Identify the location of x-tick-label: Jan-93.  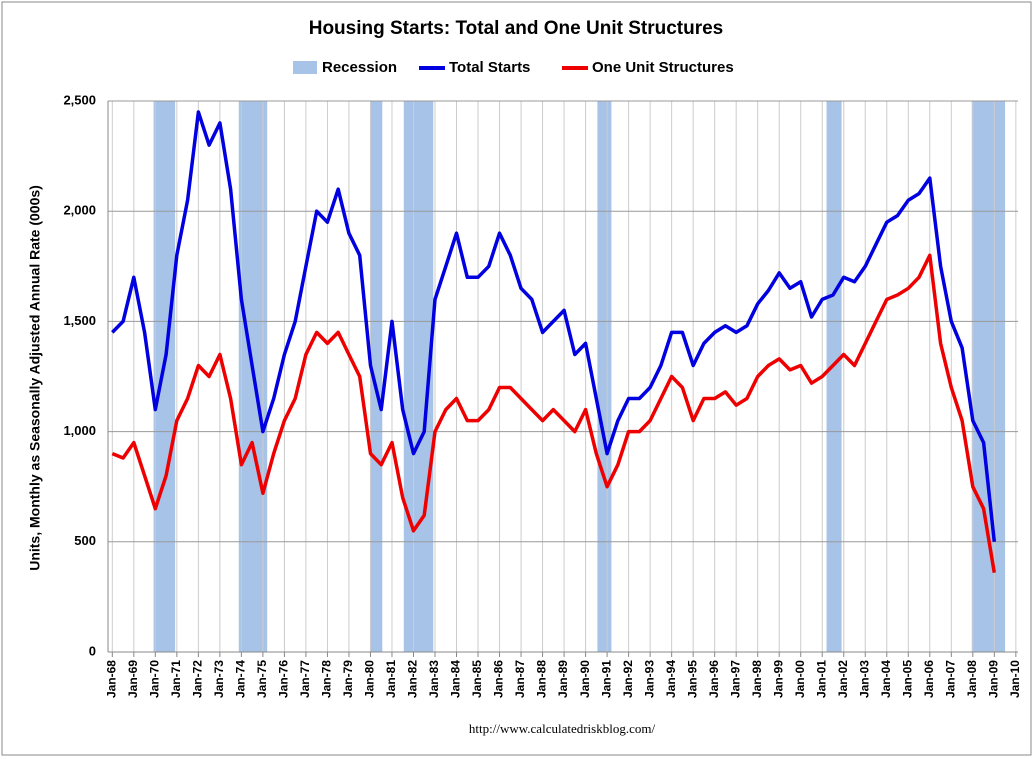
(649, 679).